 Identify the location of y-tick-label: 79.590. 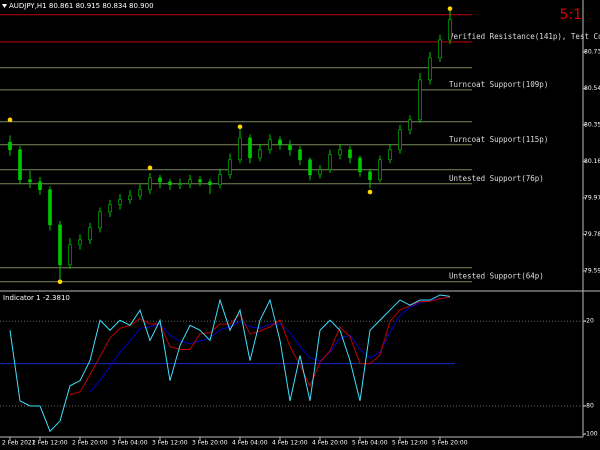
(592, 270).